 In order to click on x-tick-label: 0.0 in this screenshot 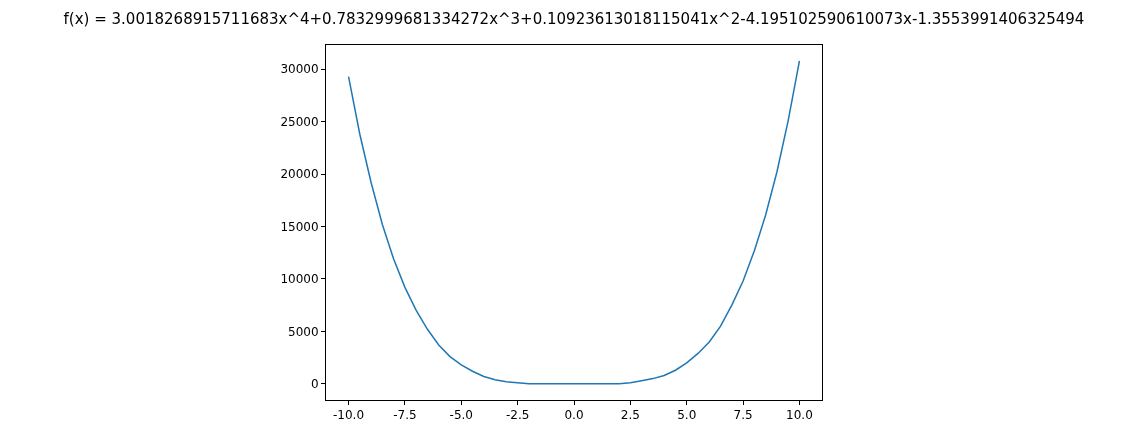, I will do `click(574, 415)`.